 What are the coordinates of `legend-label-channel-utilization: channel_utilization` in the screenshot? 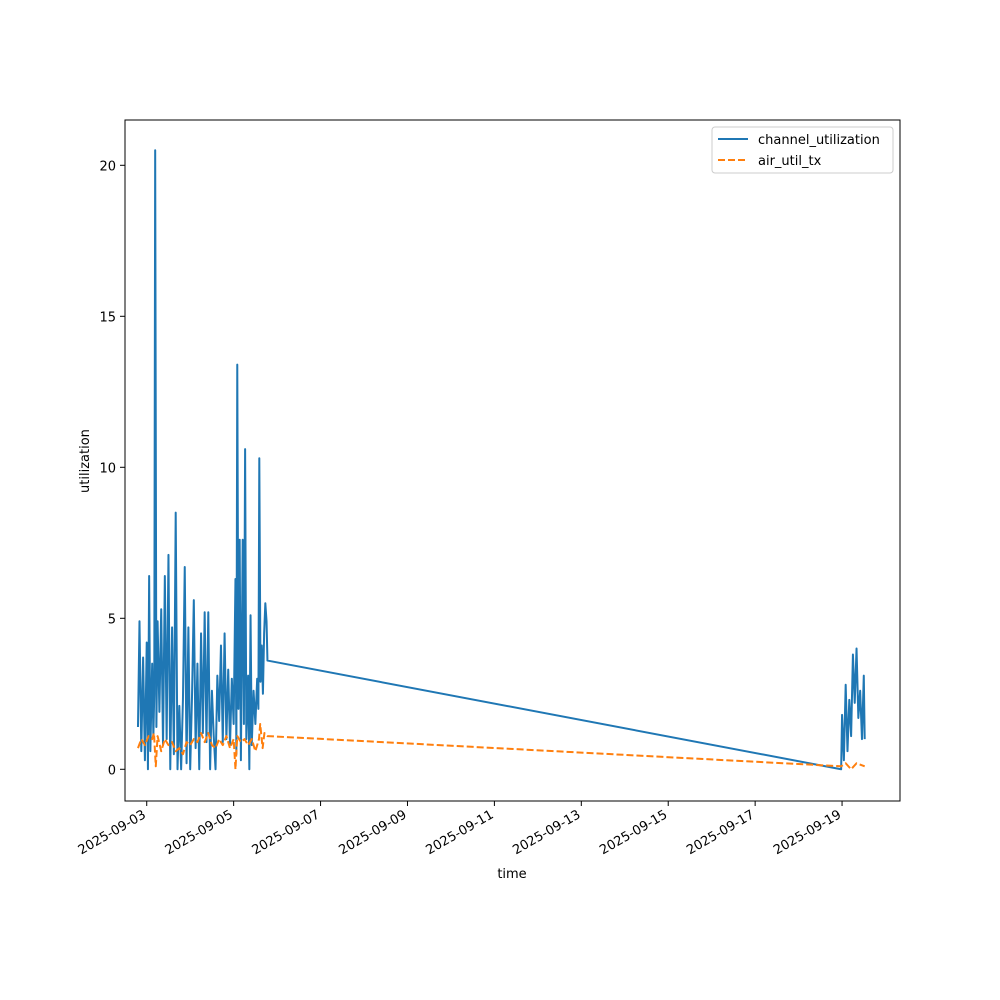 It's located at (819, 140).